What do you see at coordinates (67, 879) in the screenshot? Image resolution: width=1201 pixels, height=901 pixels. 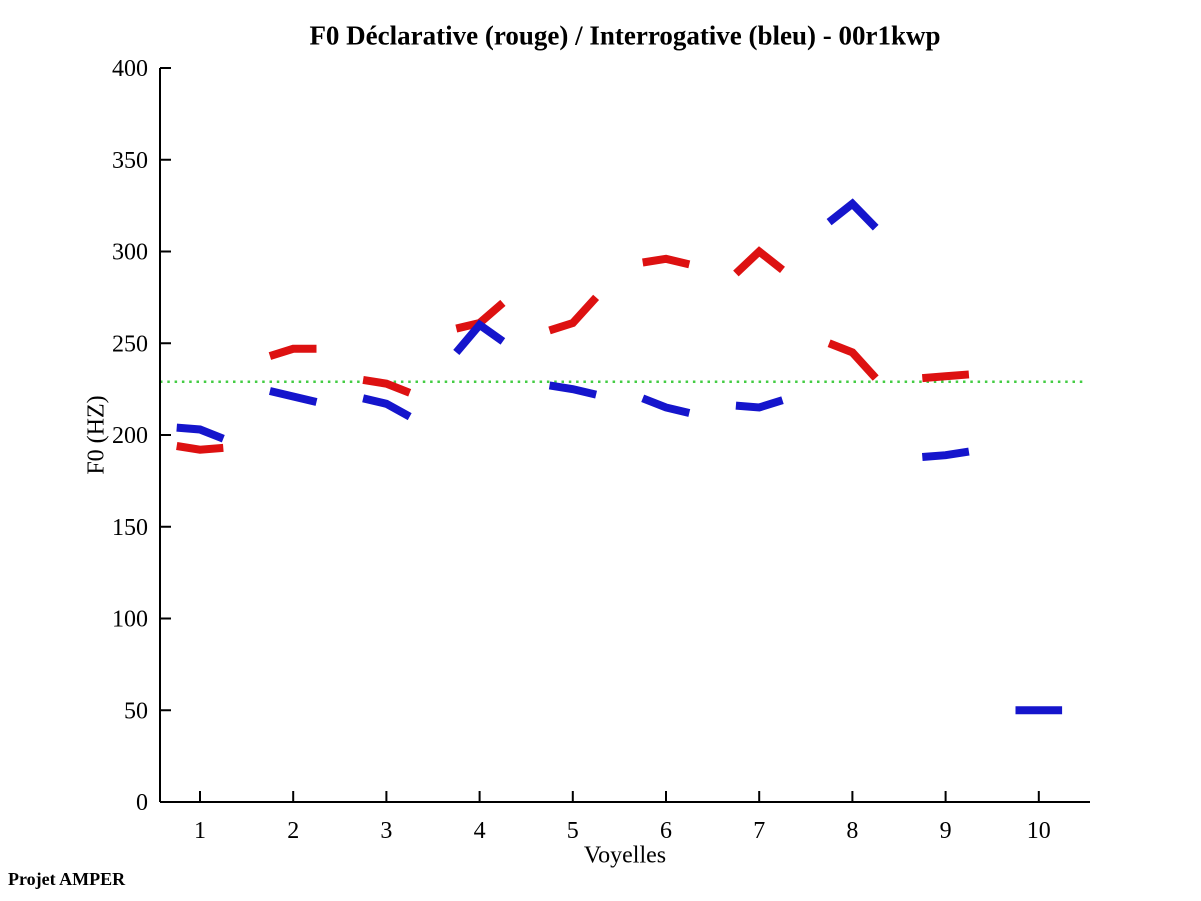 I see `project-label: Projet AMPER` at bounding box center [67, 879].